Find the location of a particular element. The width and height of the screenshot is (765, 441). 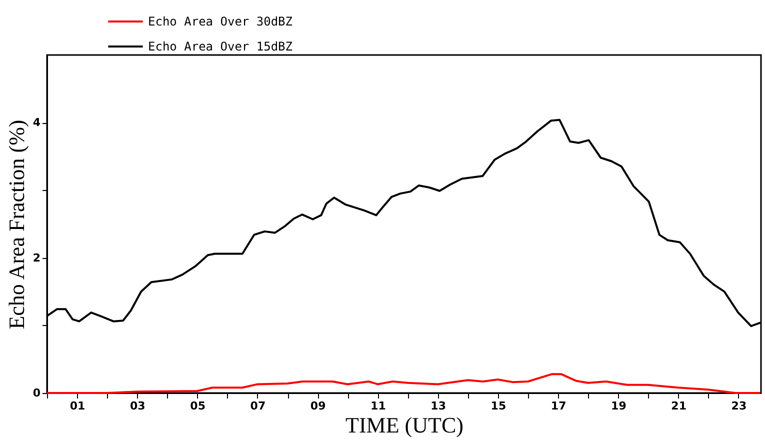

x-tick-label: 19 is located at coordinates (618, 406).